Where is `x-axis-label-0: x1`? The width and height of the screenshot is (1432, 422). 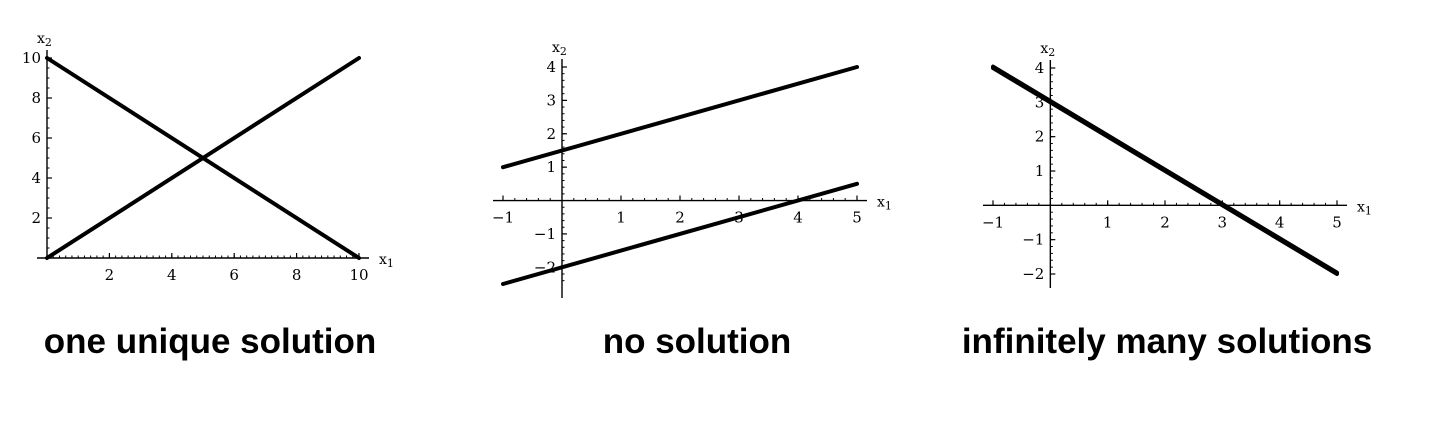
x-axis-label-0: x1 is located at coordinates (386, 261).